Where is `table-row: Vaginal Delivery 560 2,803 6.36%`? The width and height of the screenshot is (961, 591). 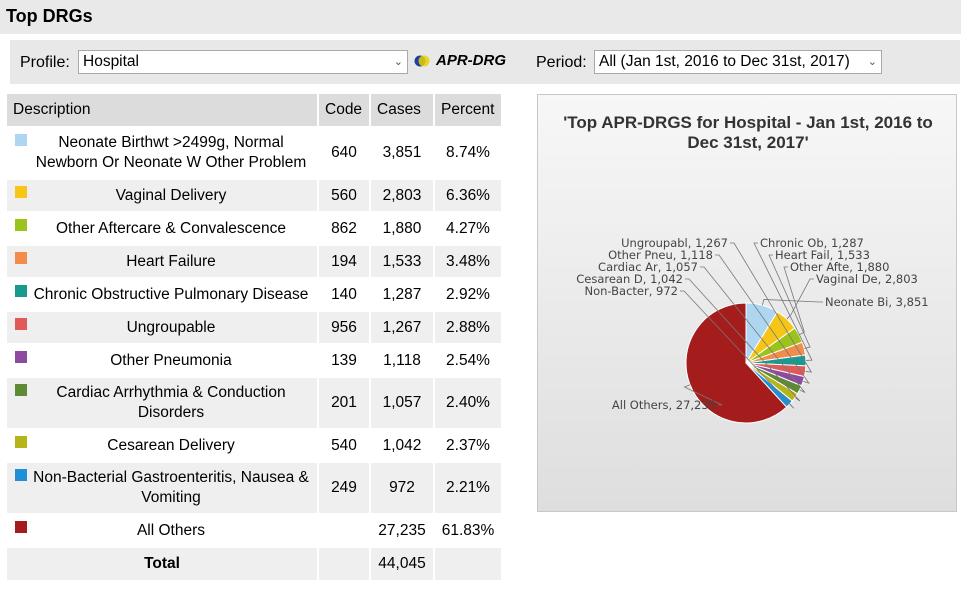 table-row: Vaginal Delivery 560 2,803 6.36% is located at coordinates (255, 196).